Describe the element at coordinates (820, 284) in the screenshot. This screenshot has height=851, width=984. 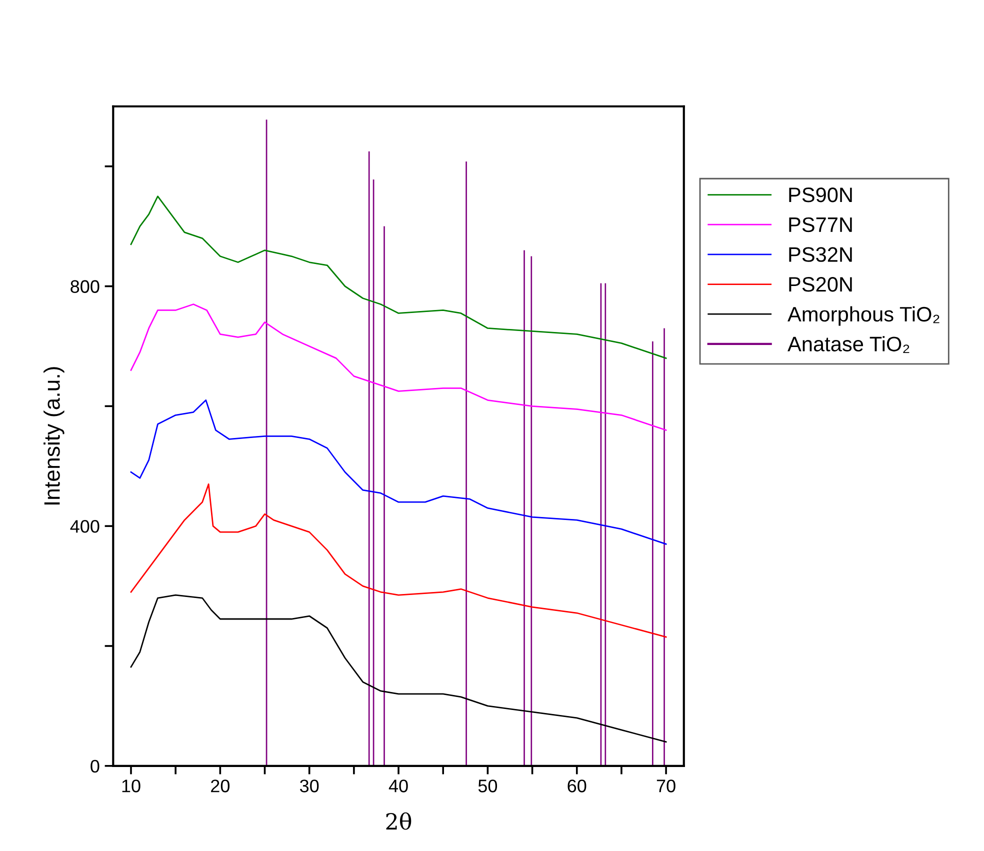
I see `legend-label: PS20N` at that location.